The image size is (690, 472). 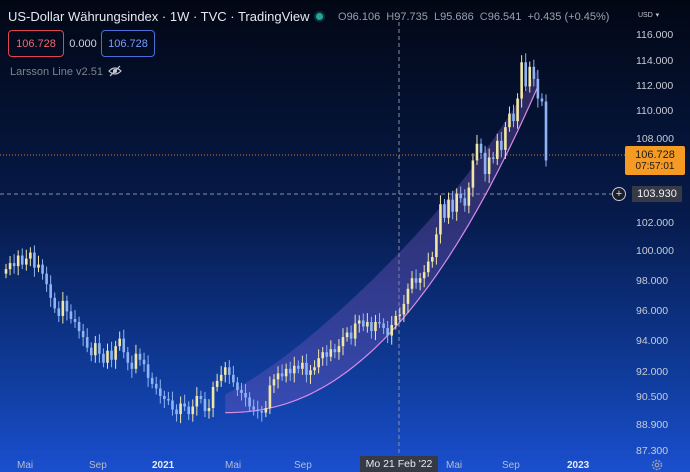 What do you see at coordinates (504, 17) in the screenshot?
I see `close-value: 96.541` at bounding box center [504, 17].